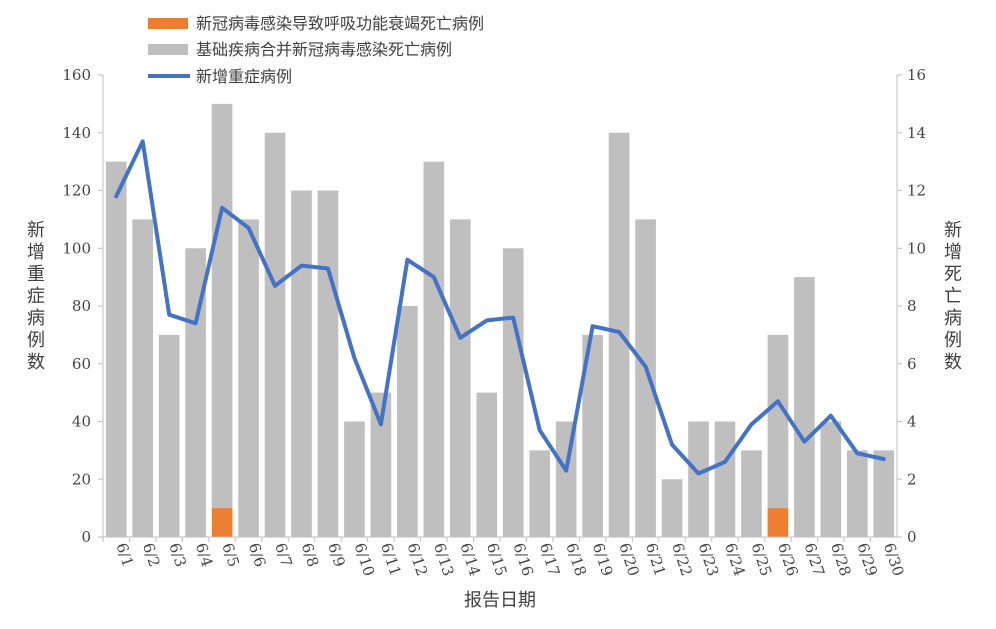 This screenshot has width=996, height=629. Describe the element at coordinates (912, 537) in the screenshot. I see `y-right-tick-label: 0` at that location.